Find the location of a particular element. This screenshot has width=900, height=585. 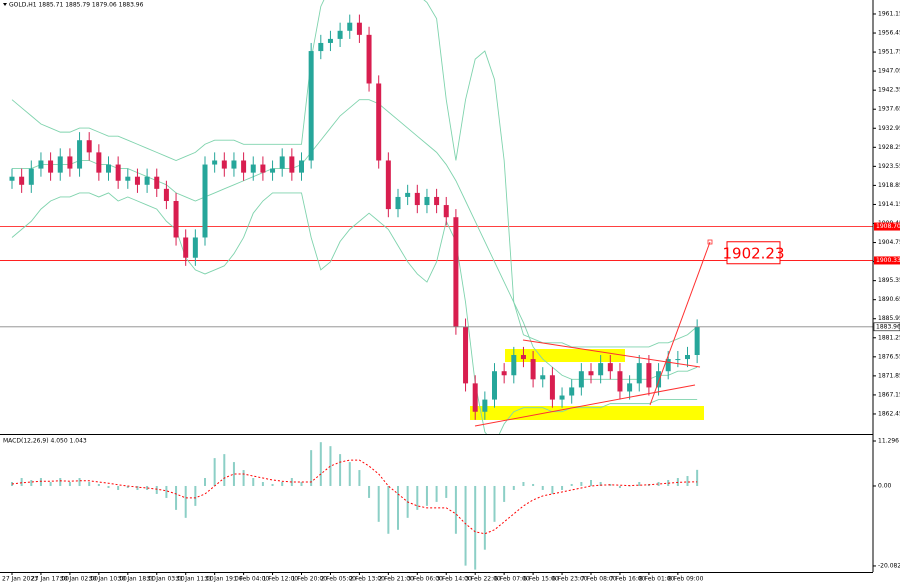

y-tick-label: 1895.35 is located at coordinates (889, 280).